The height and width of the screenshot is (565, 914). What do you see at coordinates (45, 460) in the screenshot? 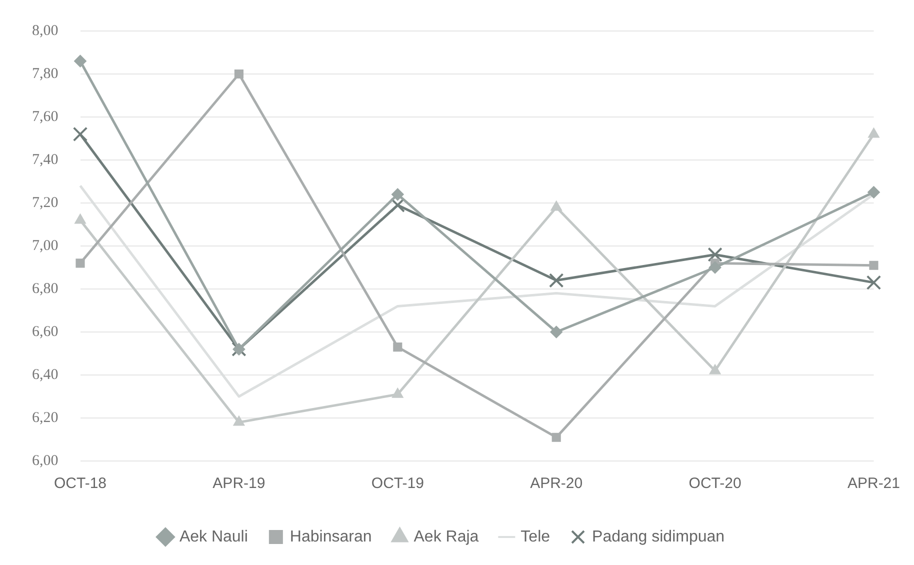
I see `y-tick-label: 6,00` at bounding box center [45, 460].